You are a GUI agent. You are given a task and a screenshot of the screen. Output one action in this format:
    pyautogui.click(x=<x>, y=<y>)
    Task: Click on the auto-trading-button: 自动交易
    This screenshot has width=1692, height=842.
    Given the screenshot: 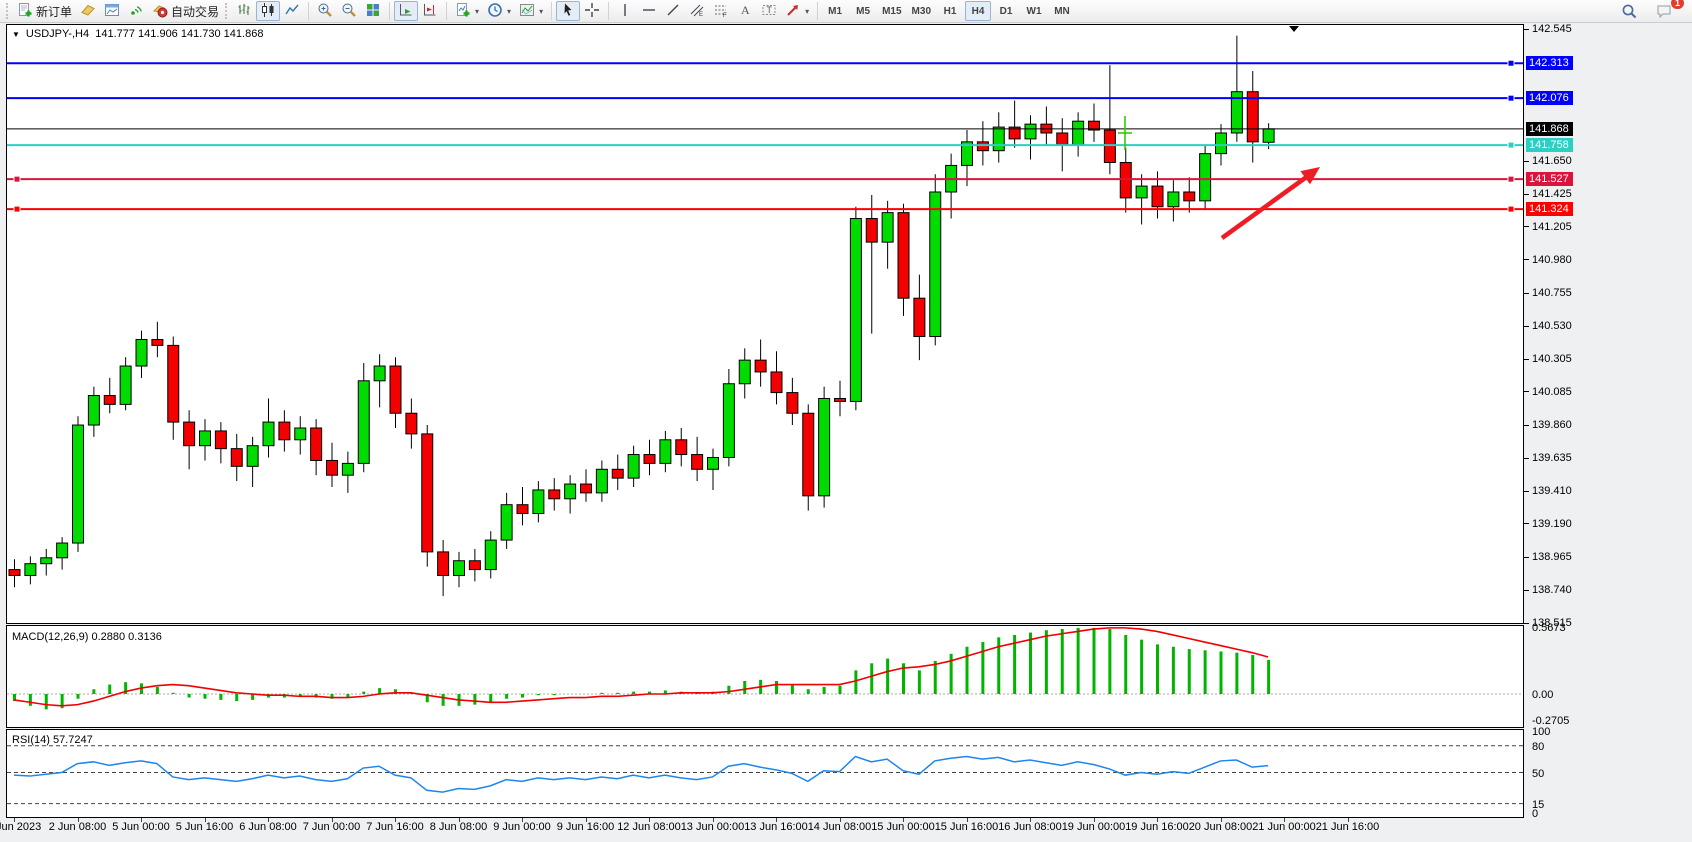 What is the action you would take?
    pyautogui.click(x=185, y=11)
    